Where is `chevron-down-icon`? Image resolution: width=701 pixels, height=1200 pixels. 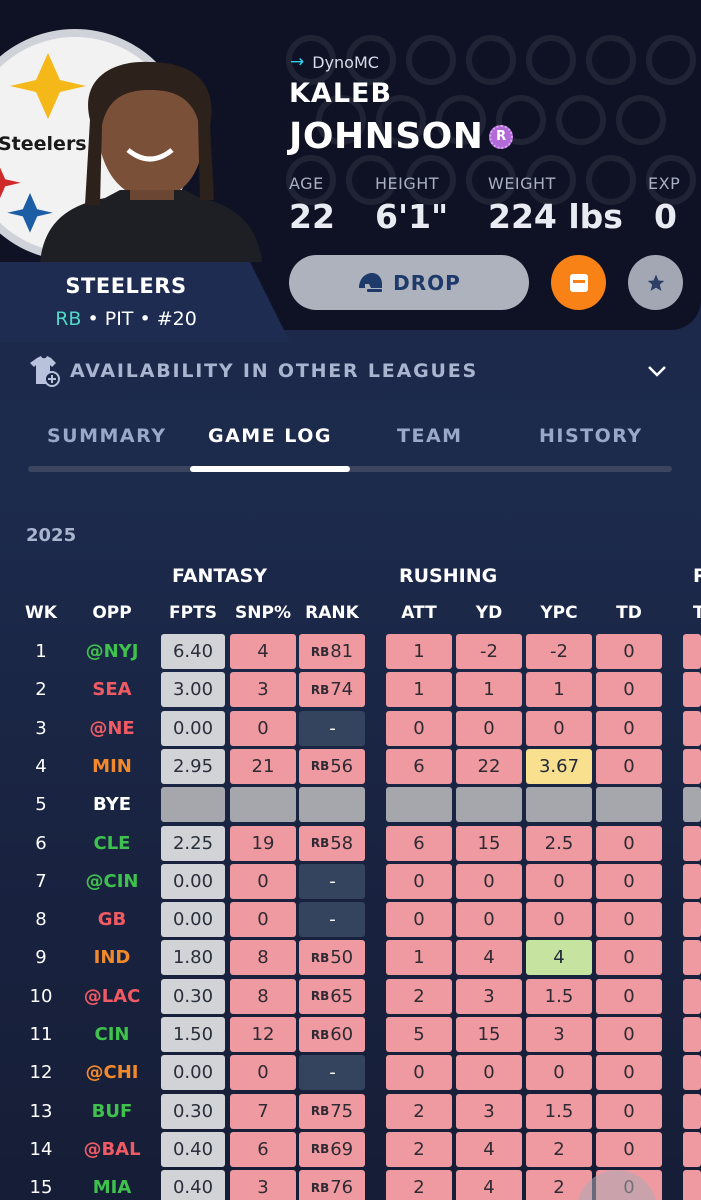
chevron-down-icon is located at coordinates (657, 371).